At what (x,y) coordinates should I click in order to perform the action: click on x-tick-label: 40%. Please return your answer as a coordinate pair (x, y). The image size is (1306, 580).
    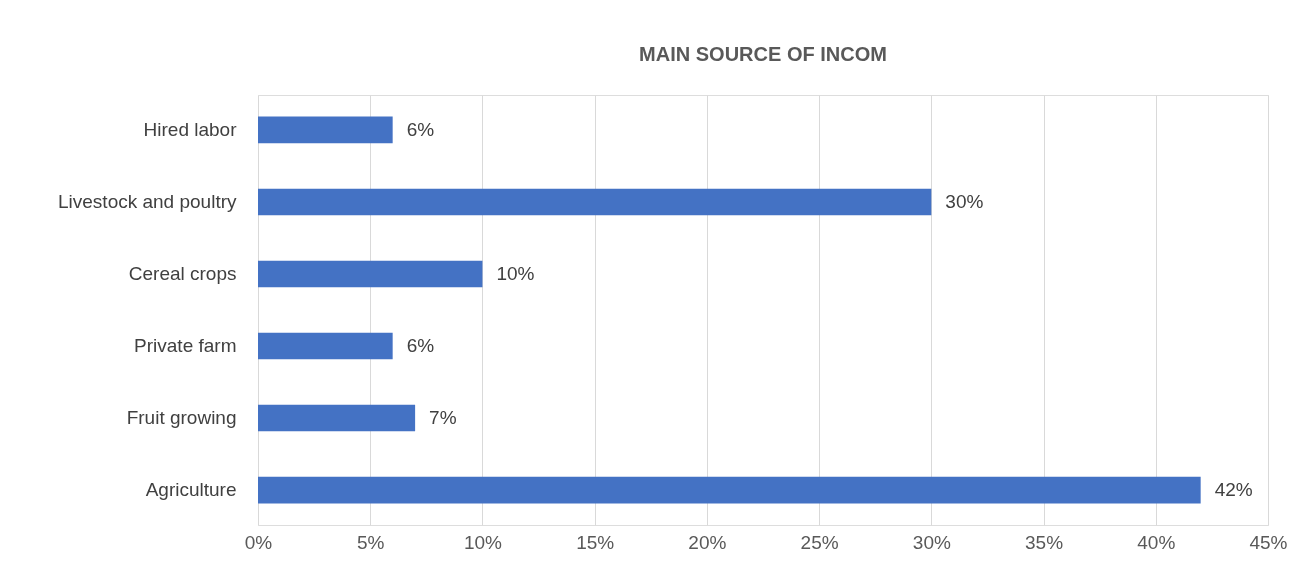
    Looking at the image, I should click on (1156, 542).